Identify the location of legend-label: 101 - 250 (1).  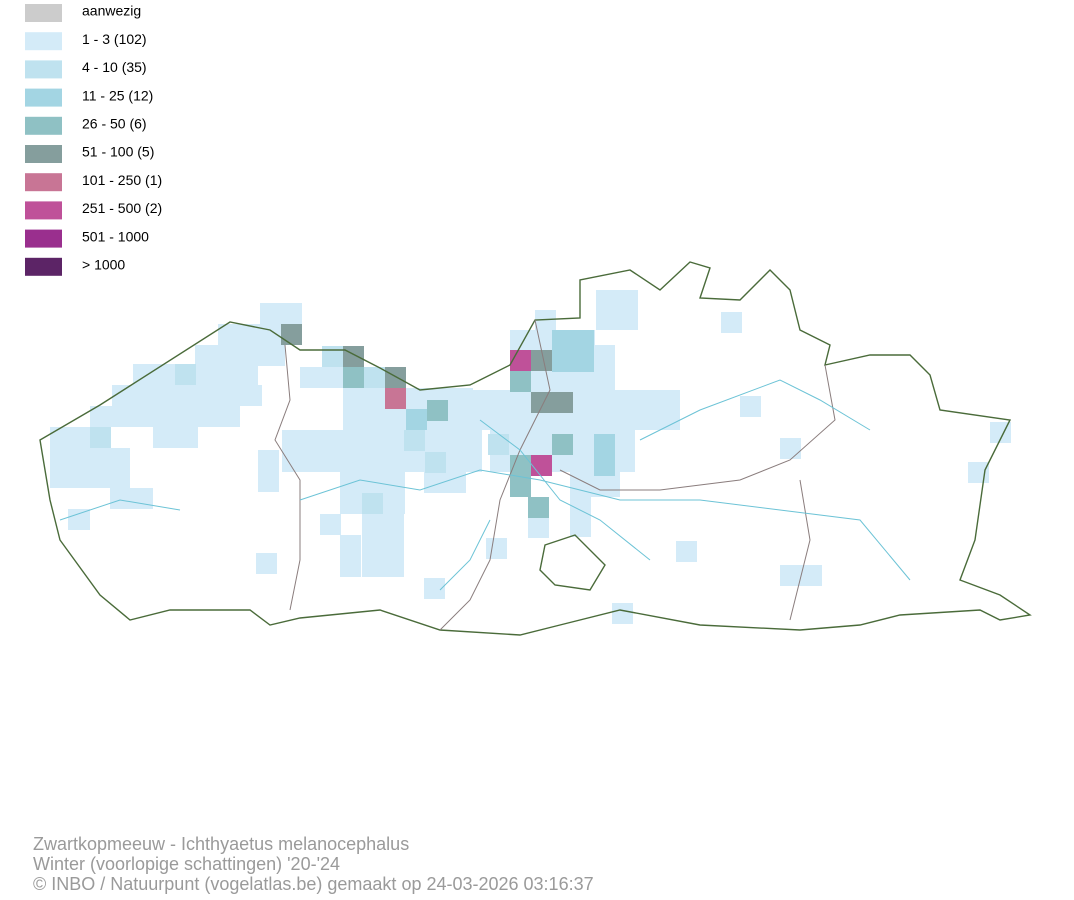
(122, 180).